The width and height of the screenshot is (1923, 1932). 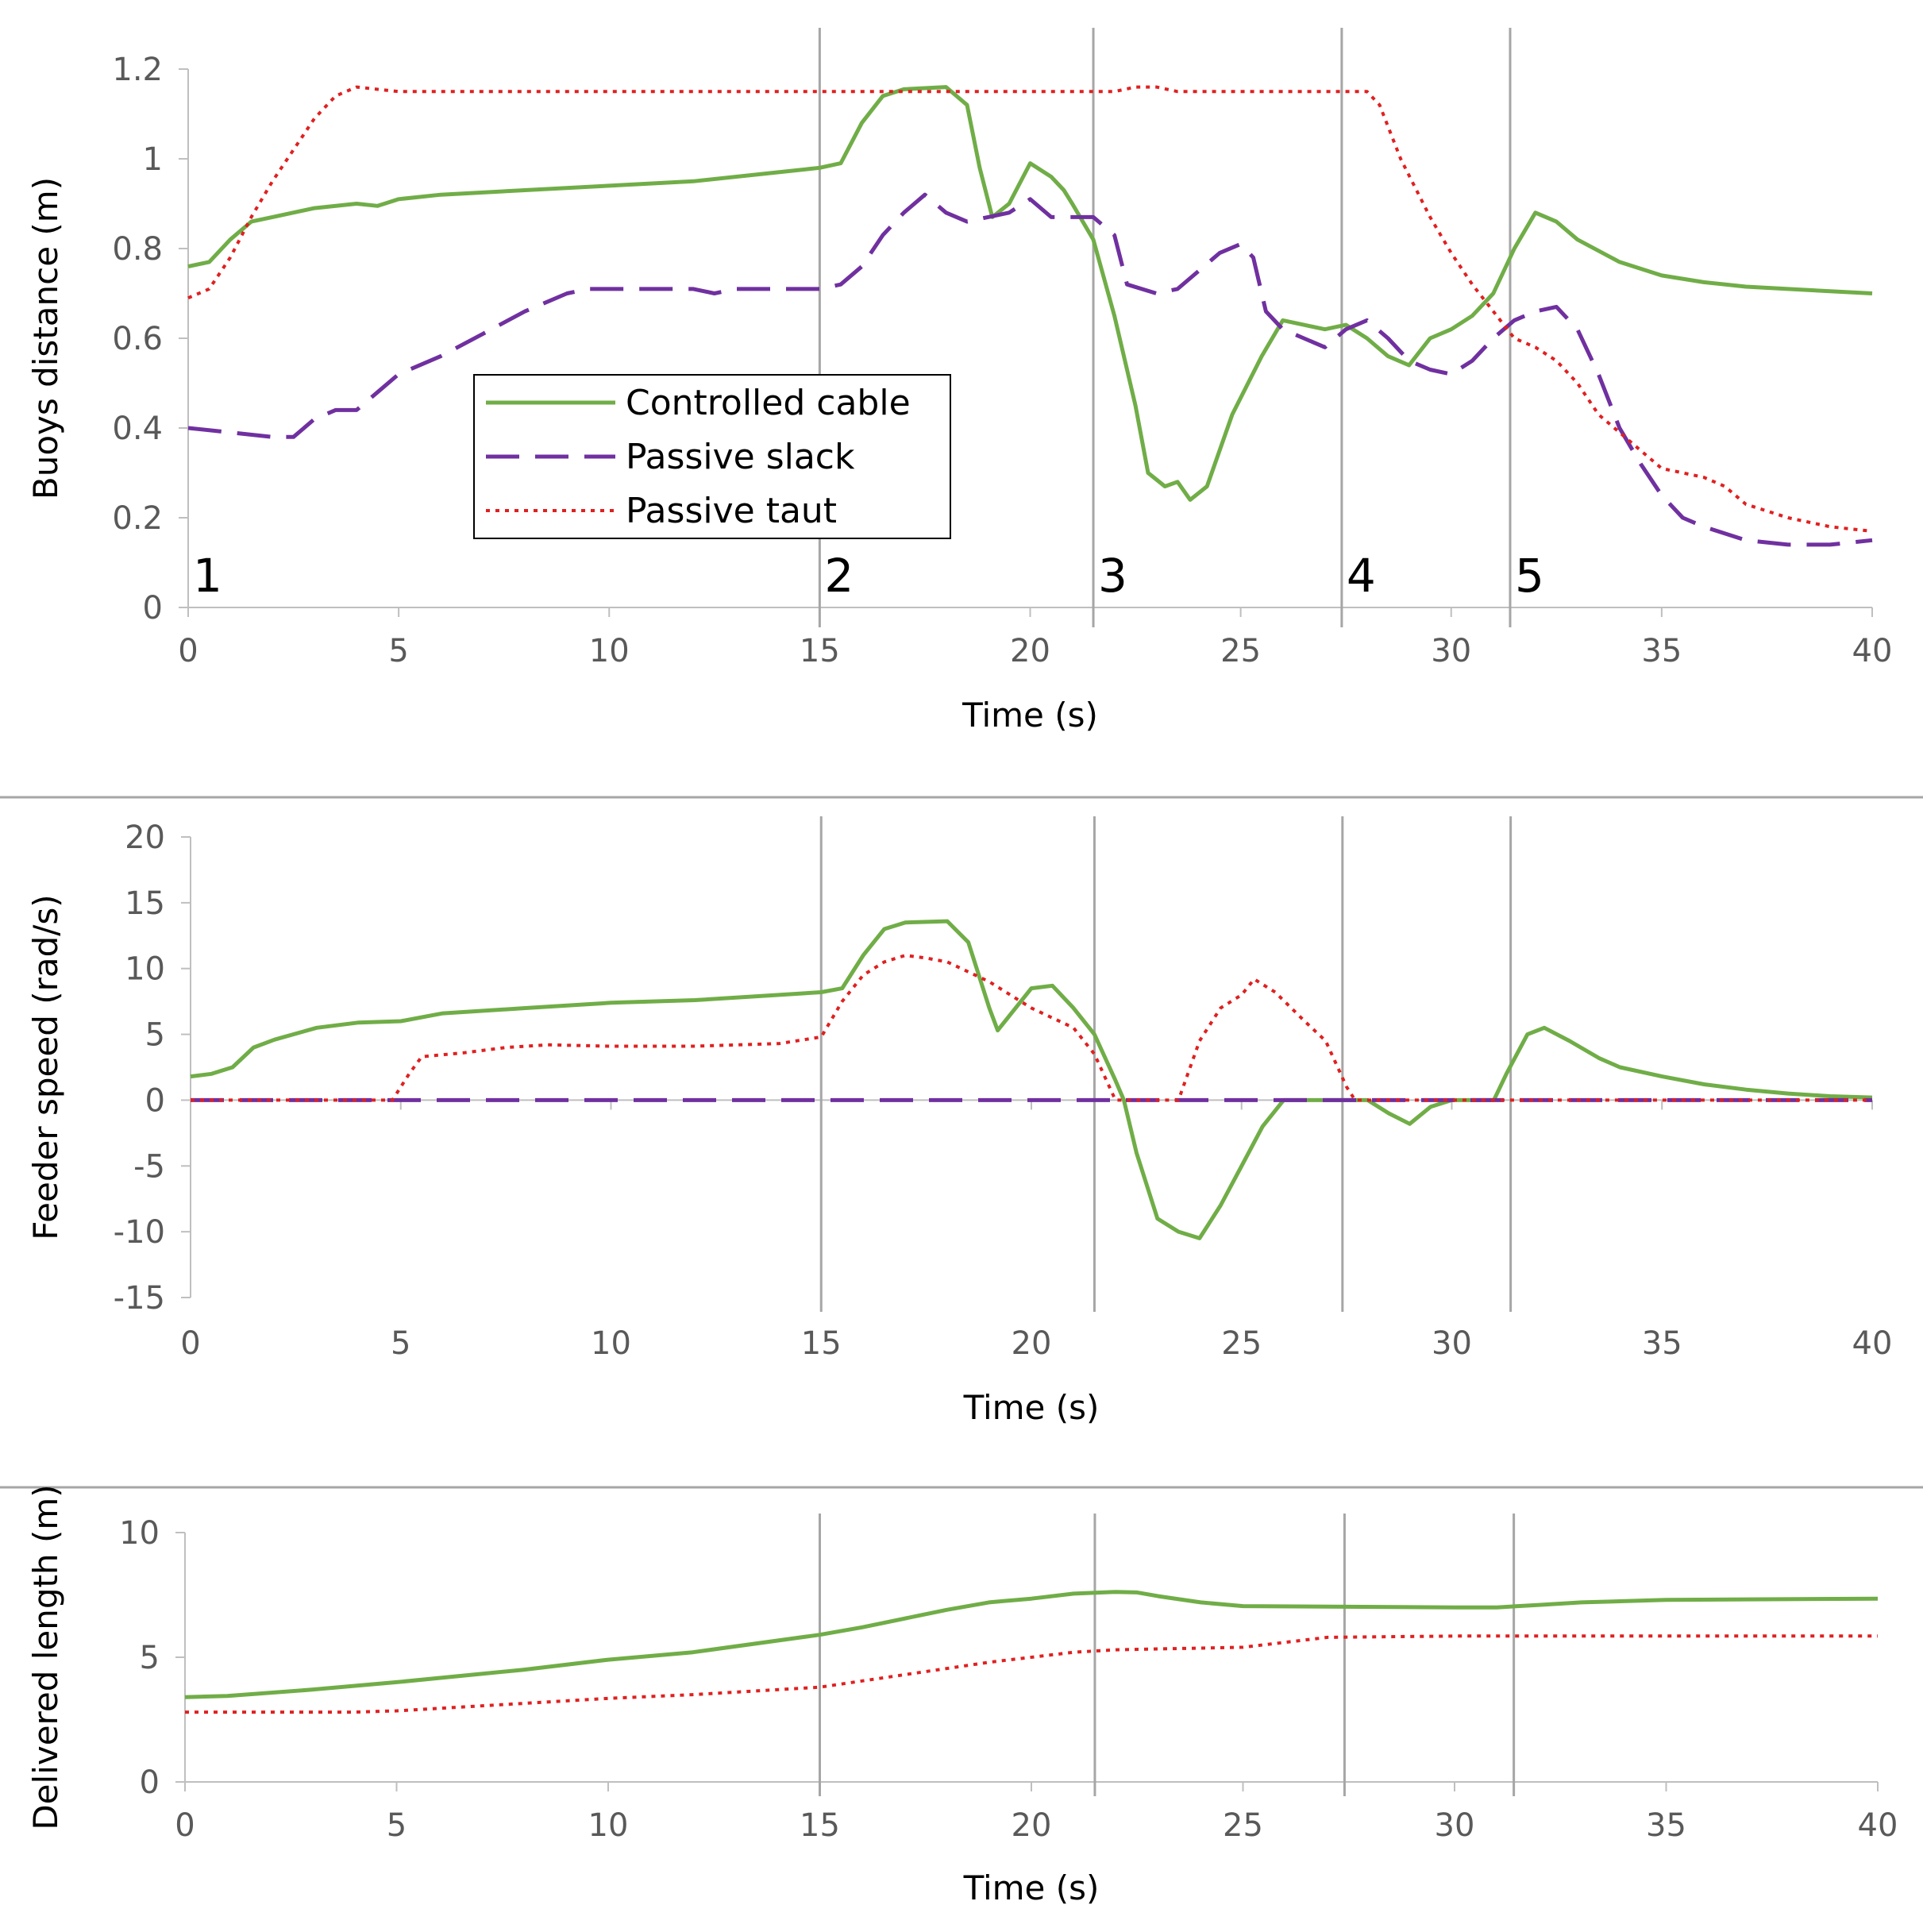 I want to click on y-tick-label: -10, so click(x=139, y=1232).